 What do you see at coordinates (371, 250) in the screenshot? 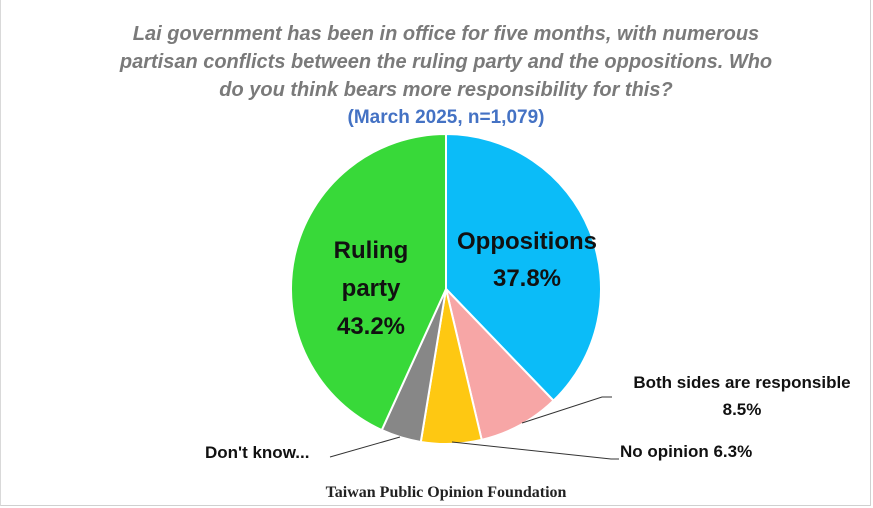
I see `slice-label: Ruling` at bounding box center [371, 250].